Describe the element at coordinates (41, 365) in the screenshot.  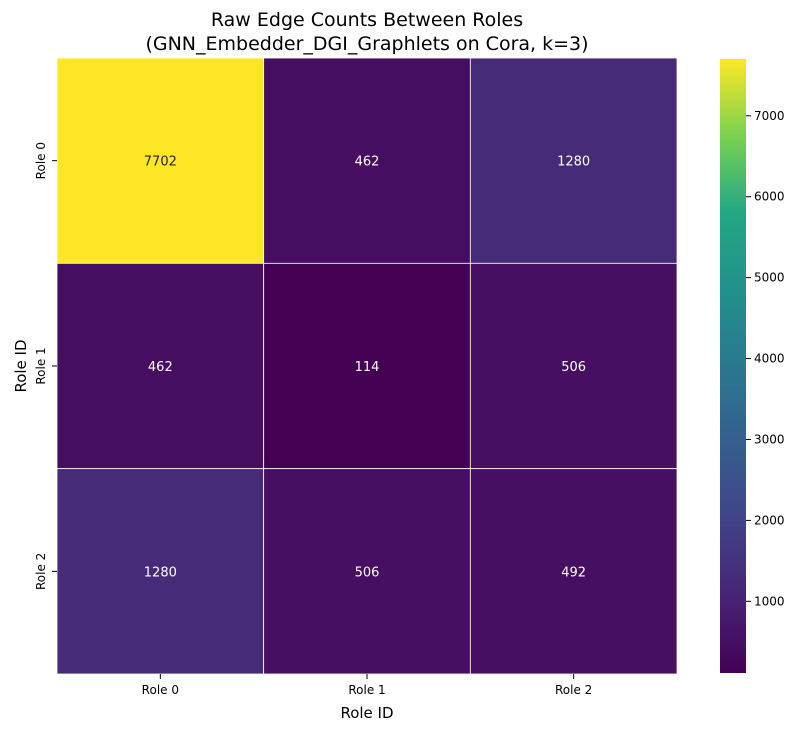
I see `y-tick-label: Role 1` at that location.